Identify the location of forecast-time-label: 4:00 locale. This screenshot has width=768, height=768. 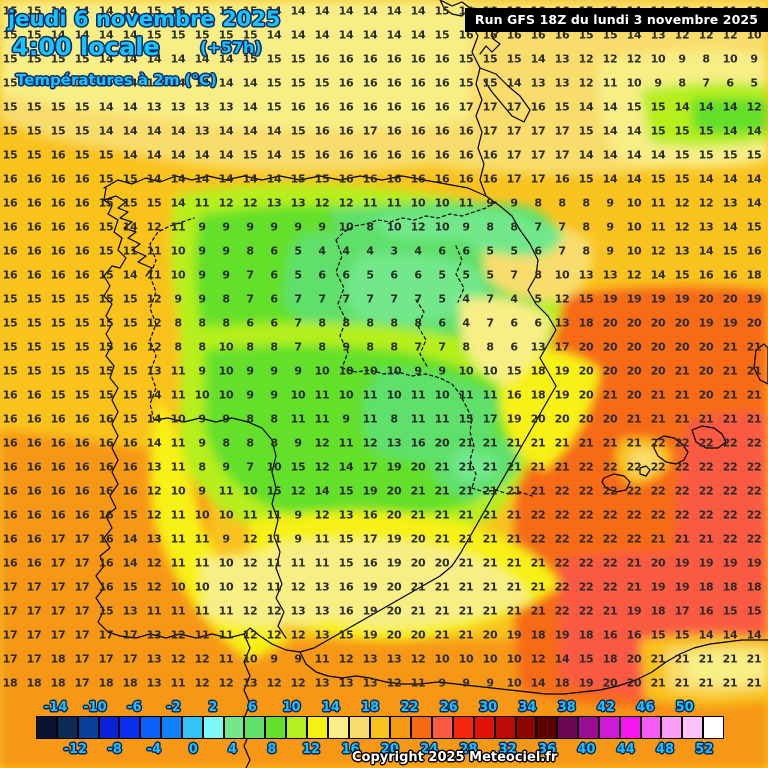
(86, 47).